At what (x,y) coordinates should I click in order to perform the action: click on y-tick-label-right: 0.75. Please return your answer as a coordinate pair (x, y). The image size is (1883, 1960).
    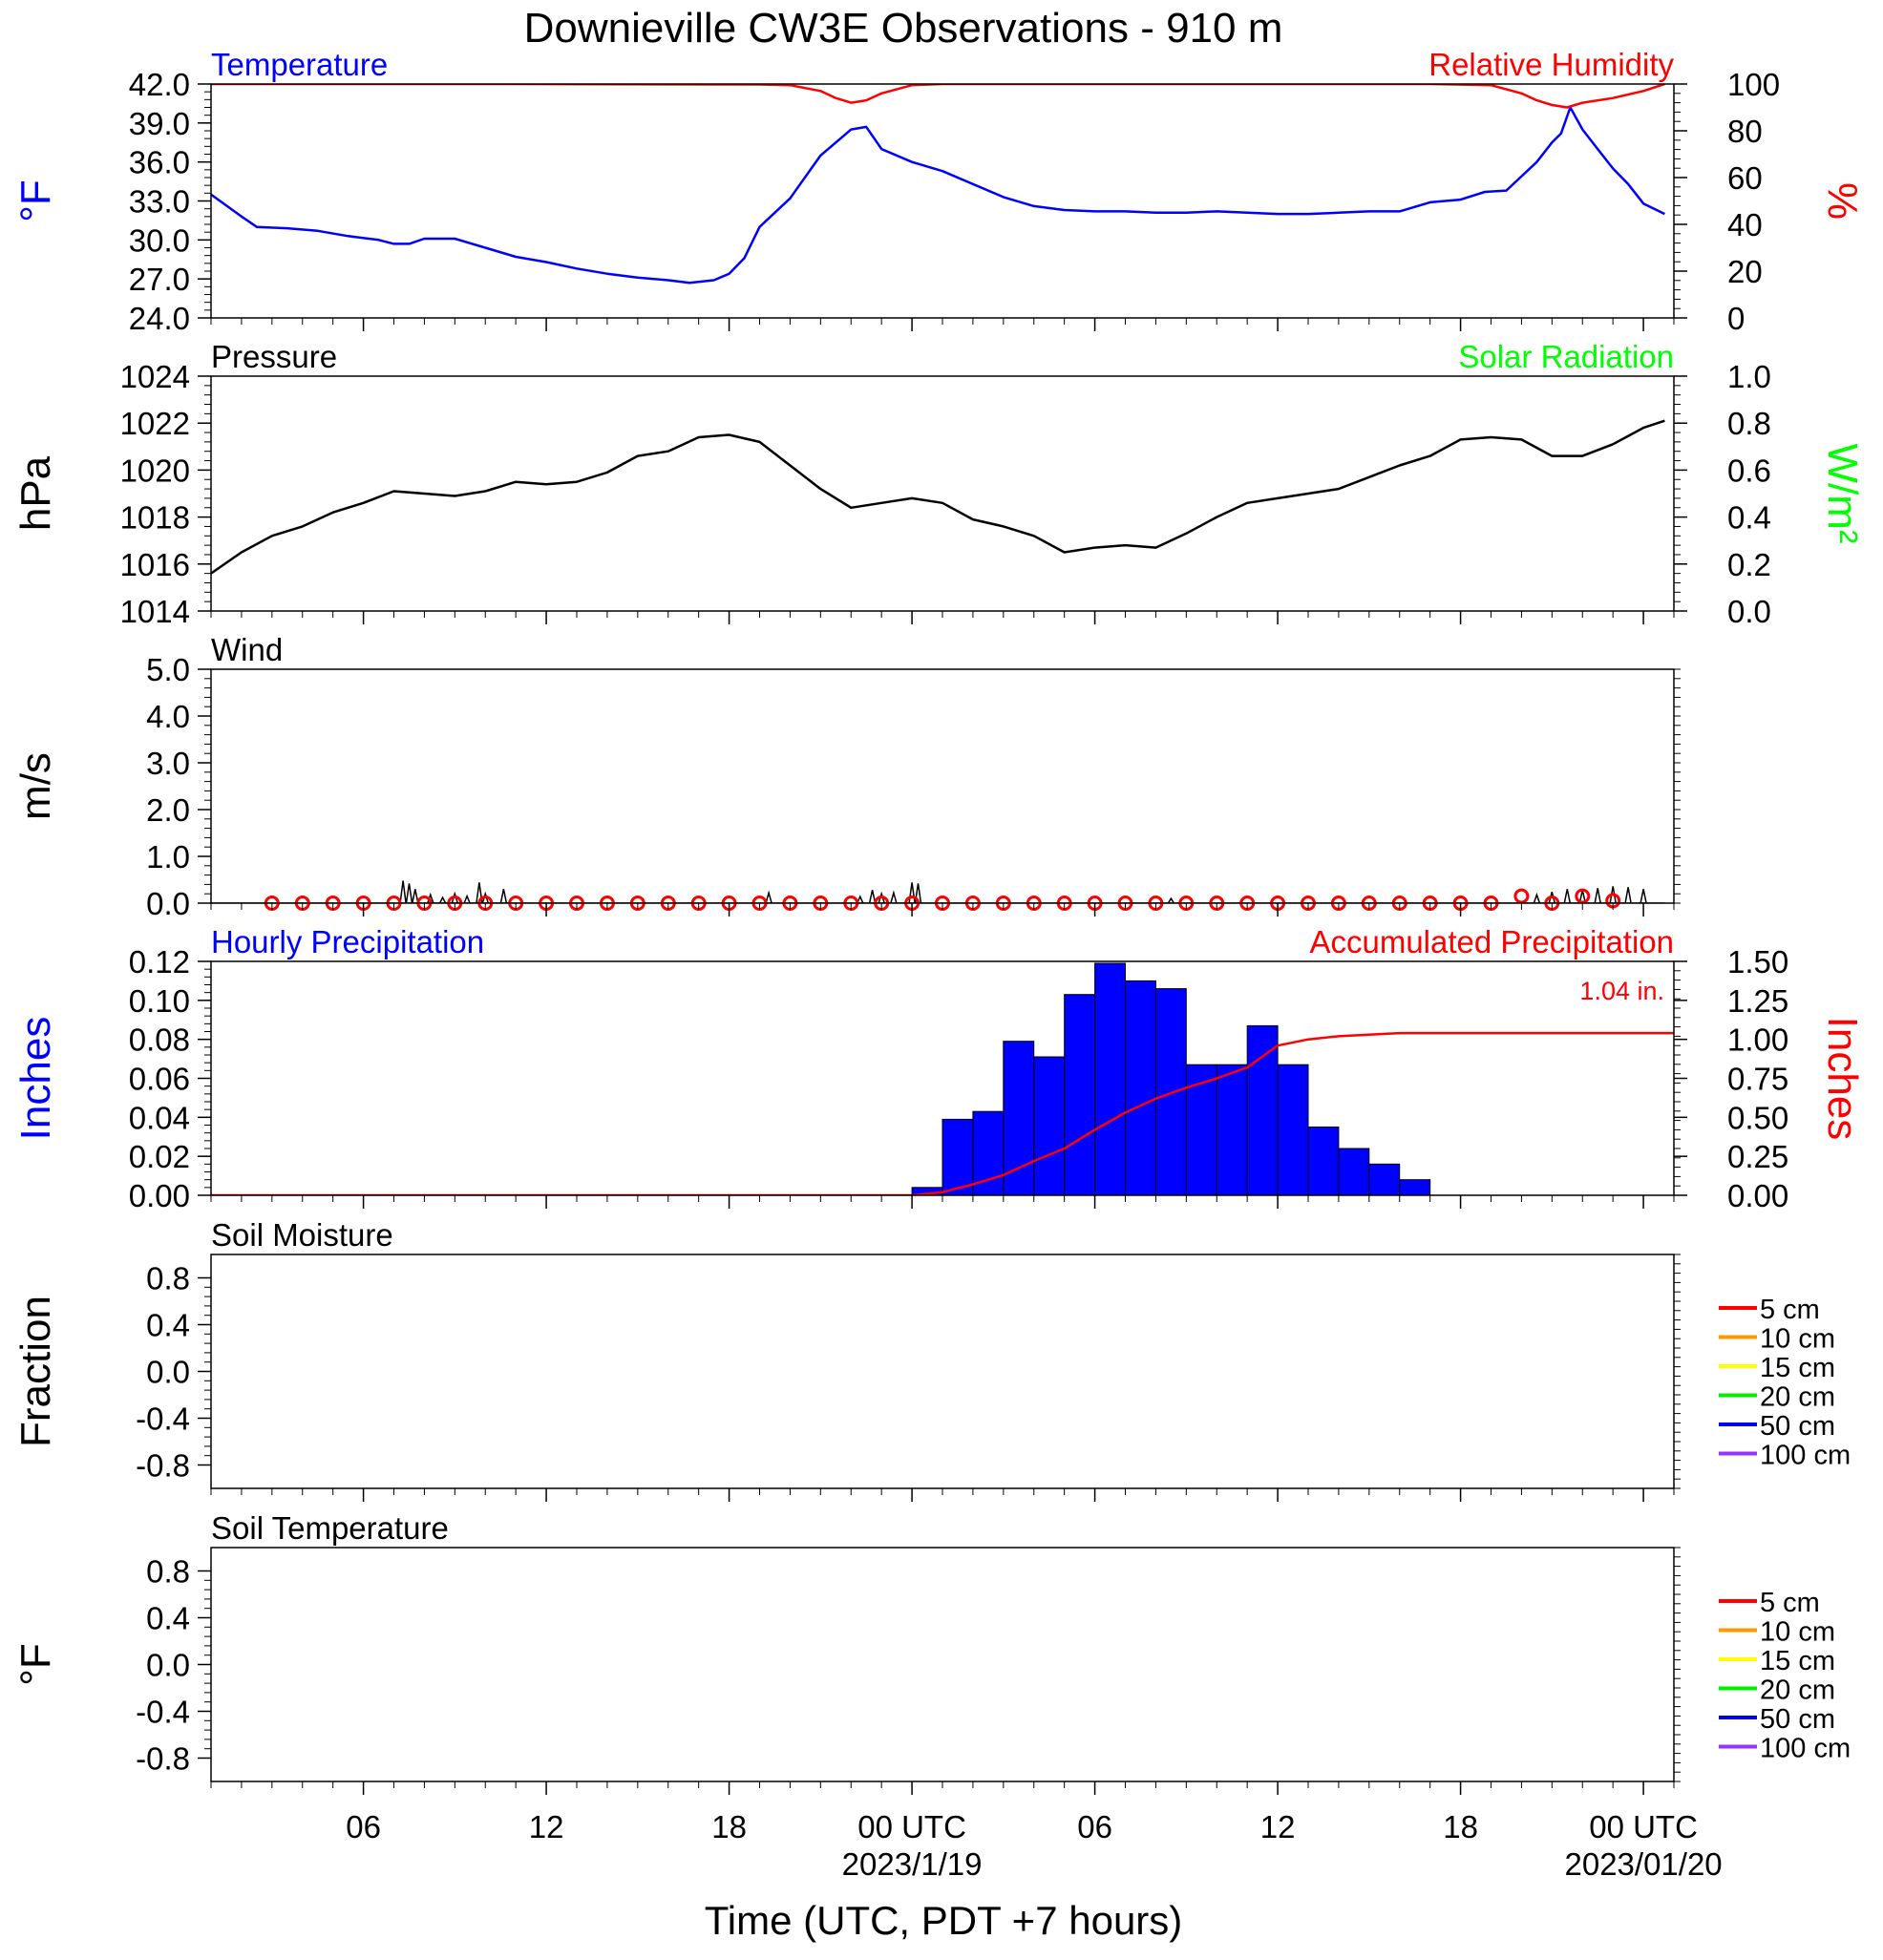
    Looking at the image, I should click on (1757, 1079).